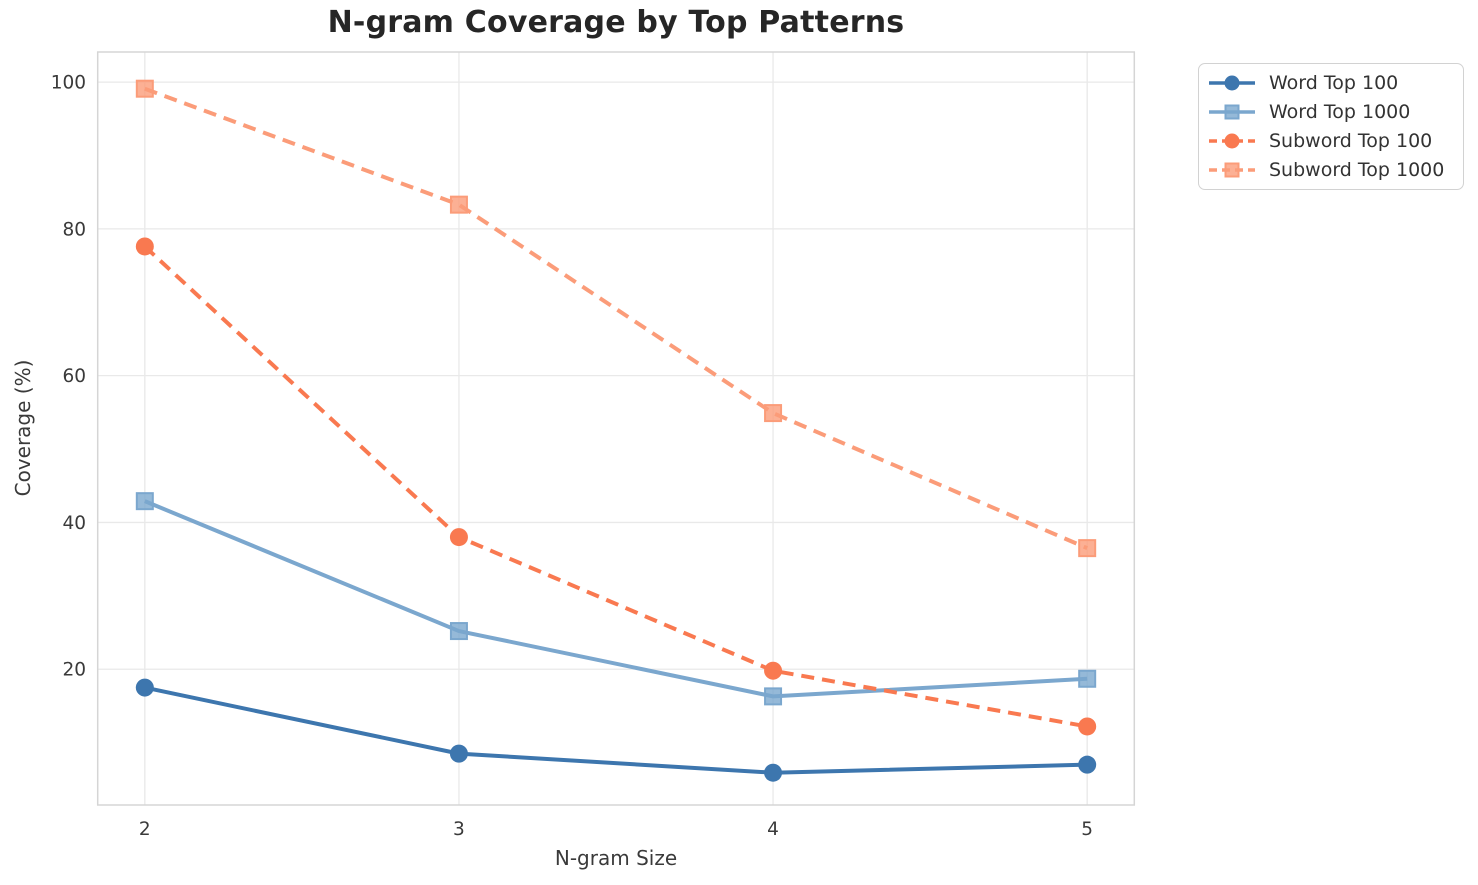 The image size is (1478, 885). What do you see at coordinates (616, 22) in the screenshot?
I see `chart-title: N-gram Coverage by Top Patterns` at bounding box center [616, 22].